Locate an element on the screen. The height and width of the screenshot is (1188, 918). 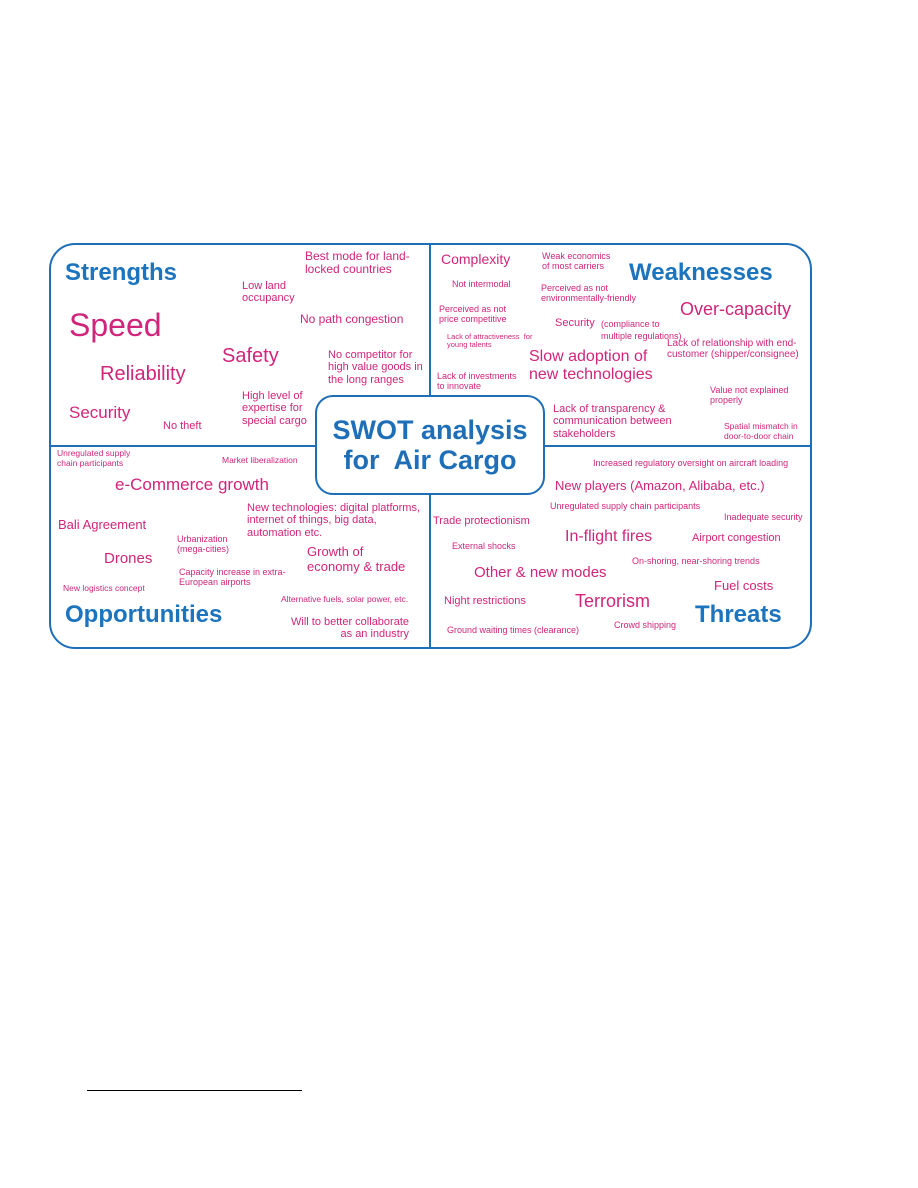
weakness-slow-adoption: Slow adoption of new technologies is located at coordinates (591, 365).